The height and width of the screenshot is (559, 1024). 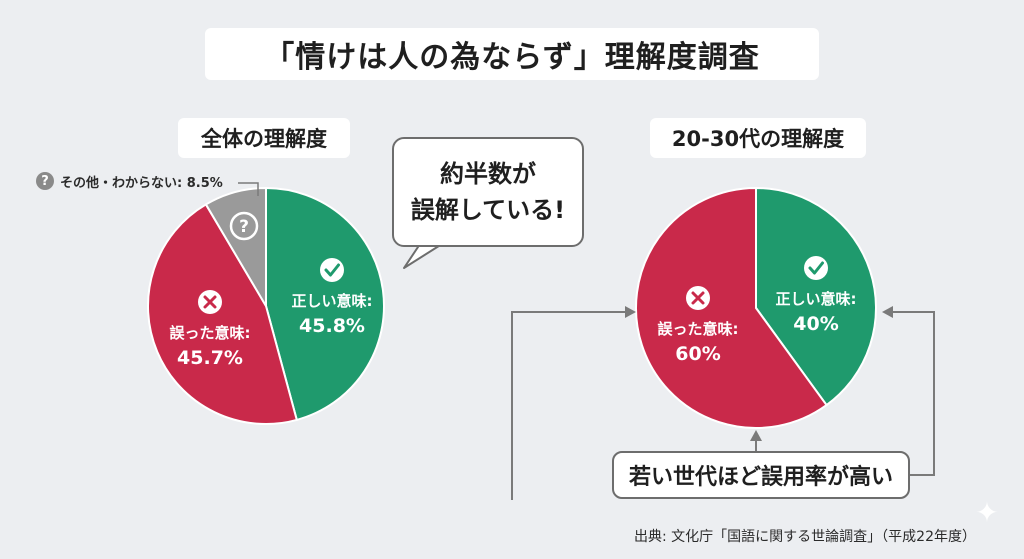 What do you see at coordinates (697, 354) in the screenshot?
I see `slice-value-wrong: 60%` at bounding box center [697, 354].